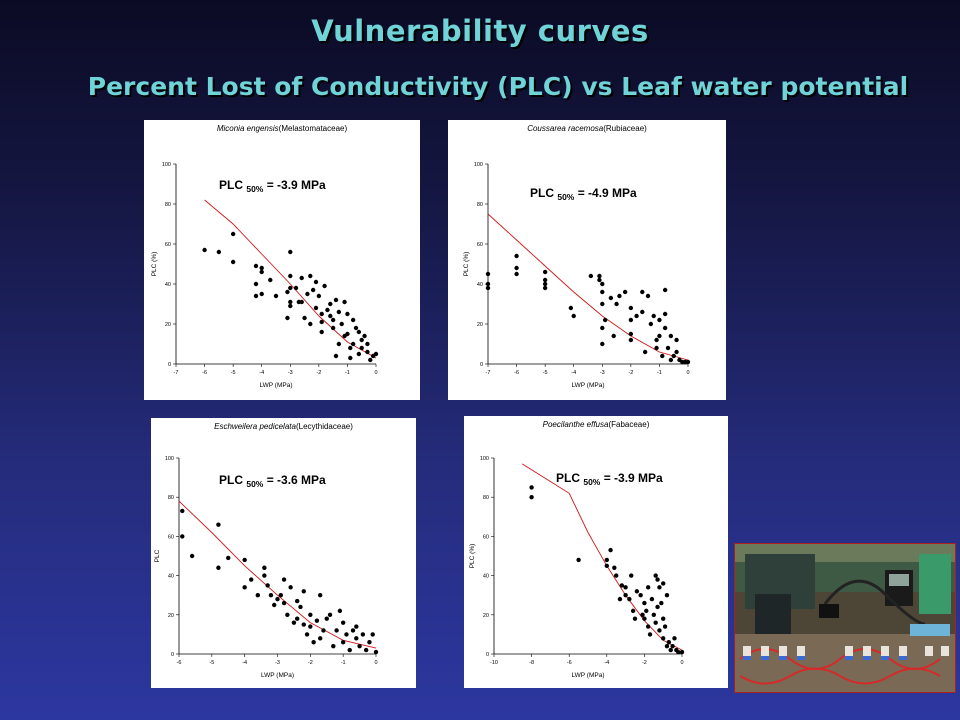  What do you see at coordinates (248, 128) in the screenshot?
I see `chart-1-title-species: Miconia engensis` at bounding box center [248, 128].